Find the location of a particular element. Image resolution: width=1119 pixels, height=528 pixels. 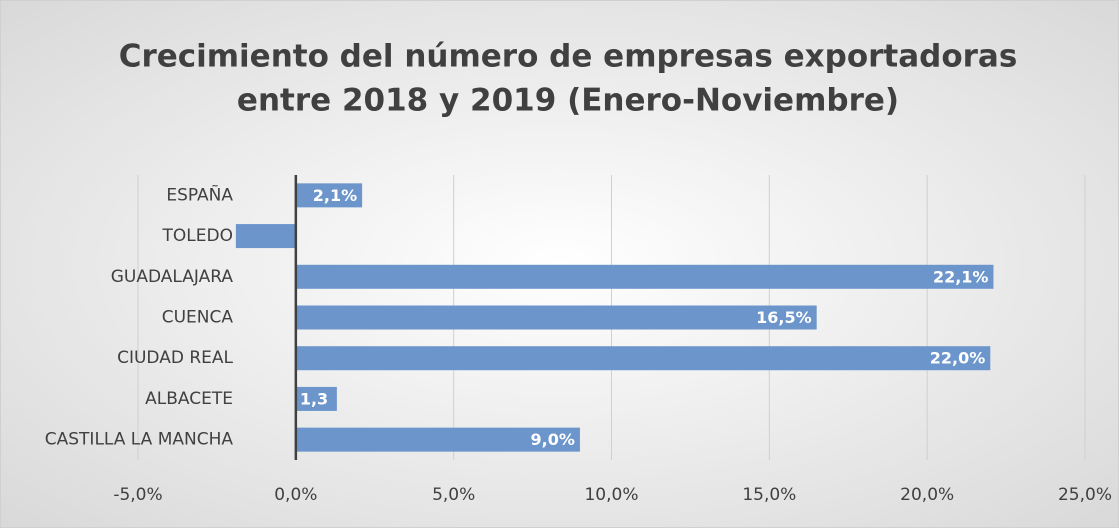

y-tick-label: CUENCA is located at coordinates (198, 318).